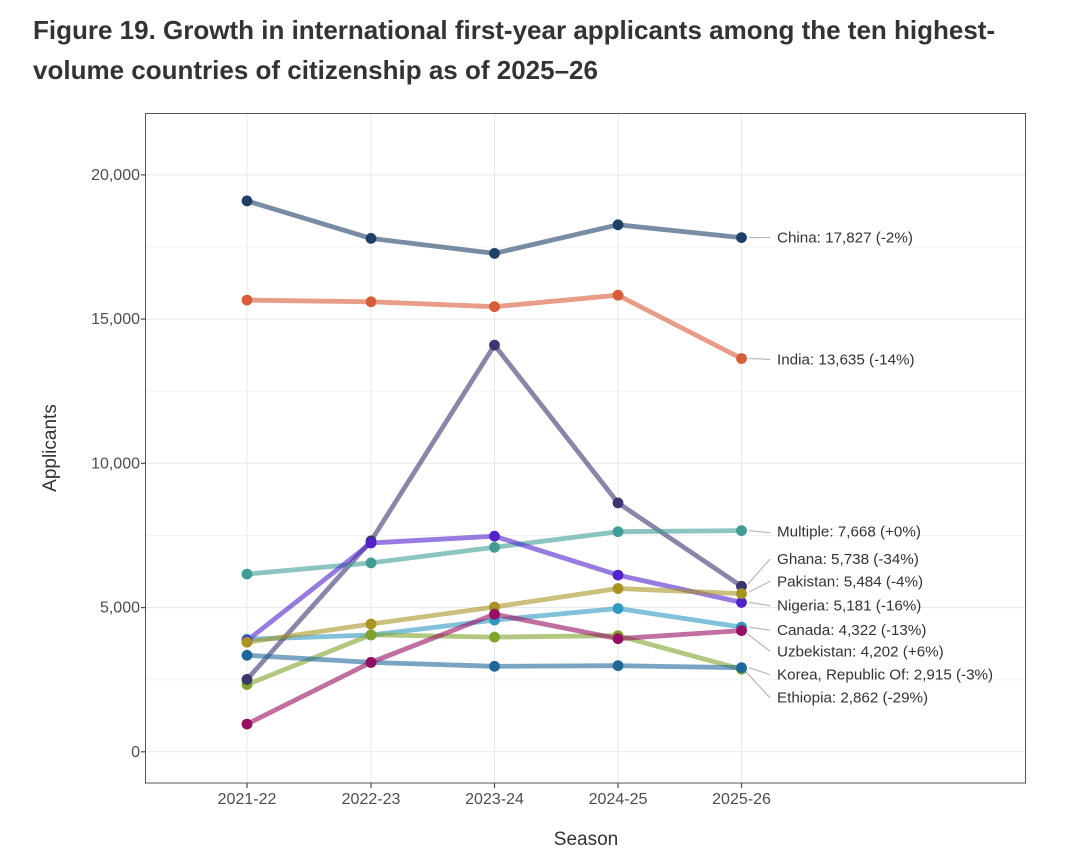 This screenshot has height=863, width=1080. I want to click on svg-text: 5,000, so click(120, 608).